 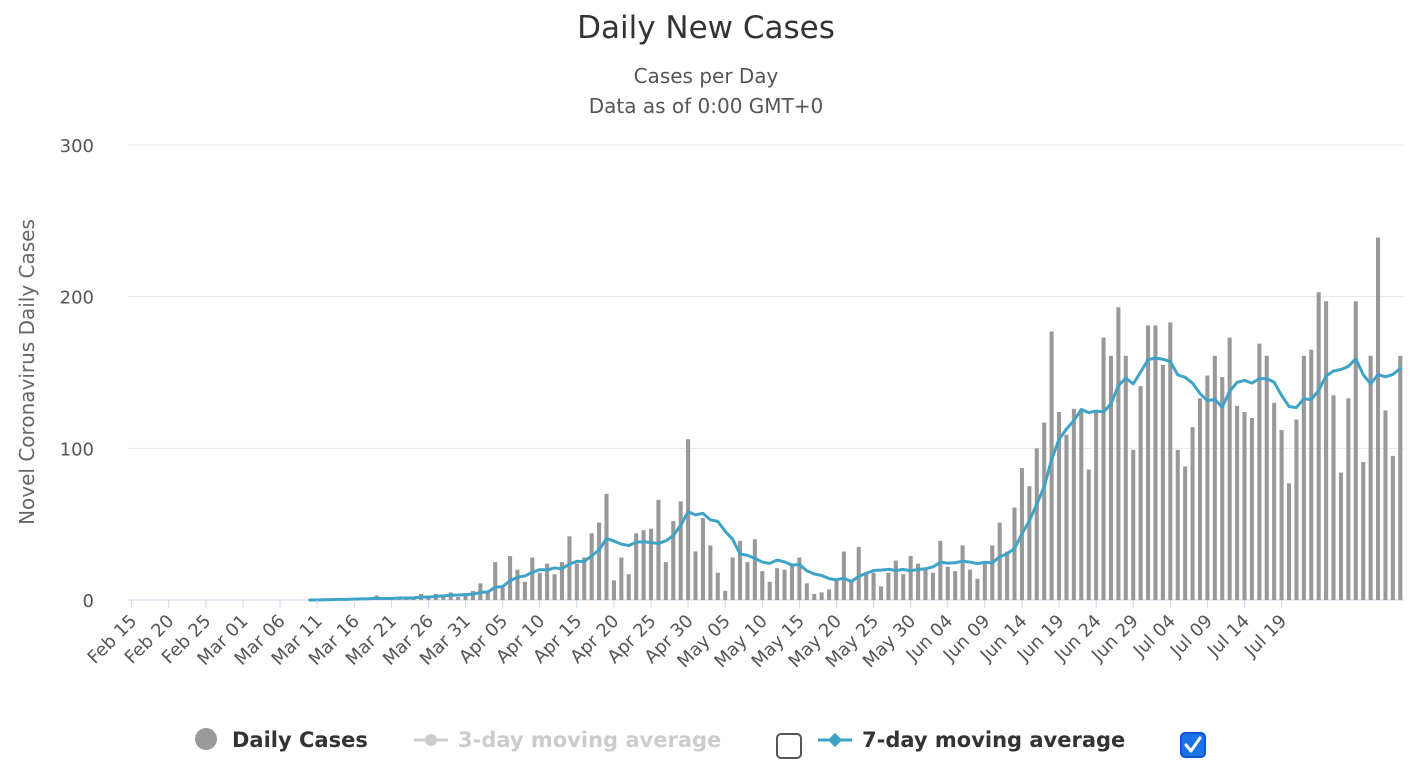 I want to click on legend-item-3-day-average: 3-day moving average, so click(x=567, y=740).